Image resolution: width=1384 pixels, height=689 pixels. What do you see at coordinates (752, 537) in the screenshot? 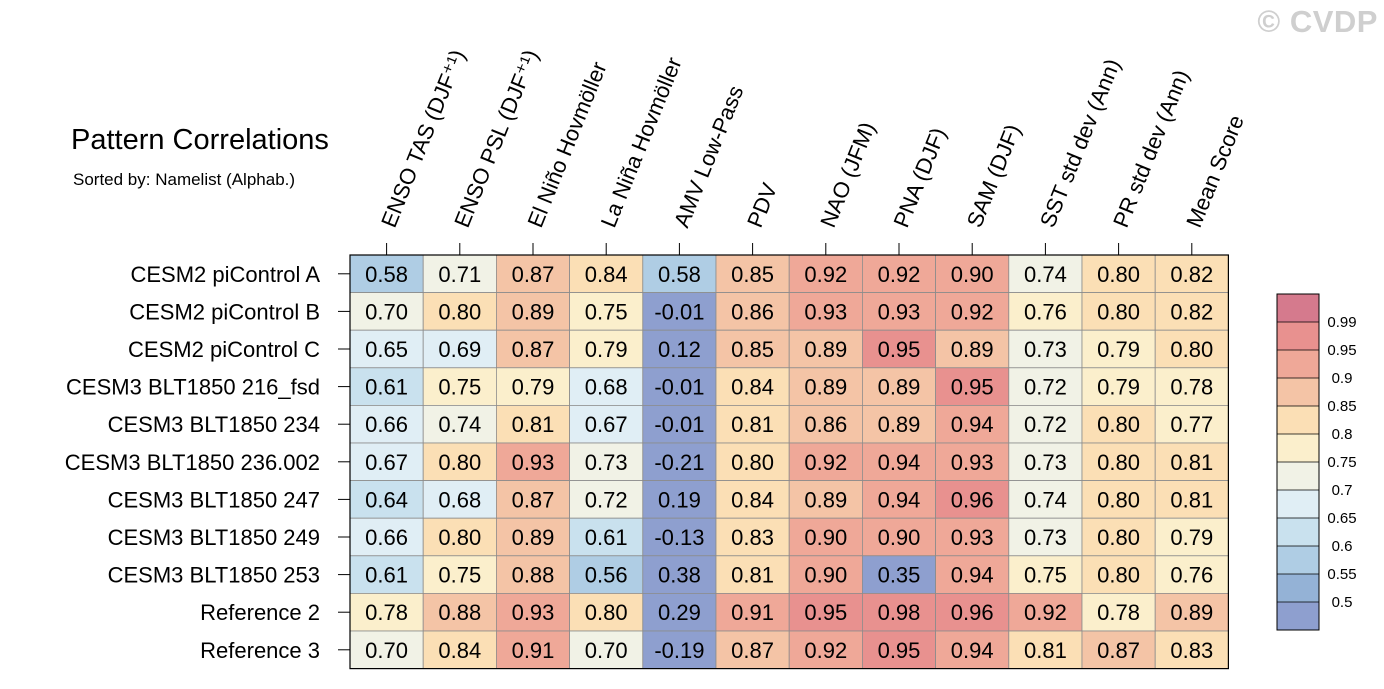
I see `cell-value: 0.83` at bounding box center [752, 537].